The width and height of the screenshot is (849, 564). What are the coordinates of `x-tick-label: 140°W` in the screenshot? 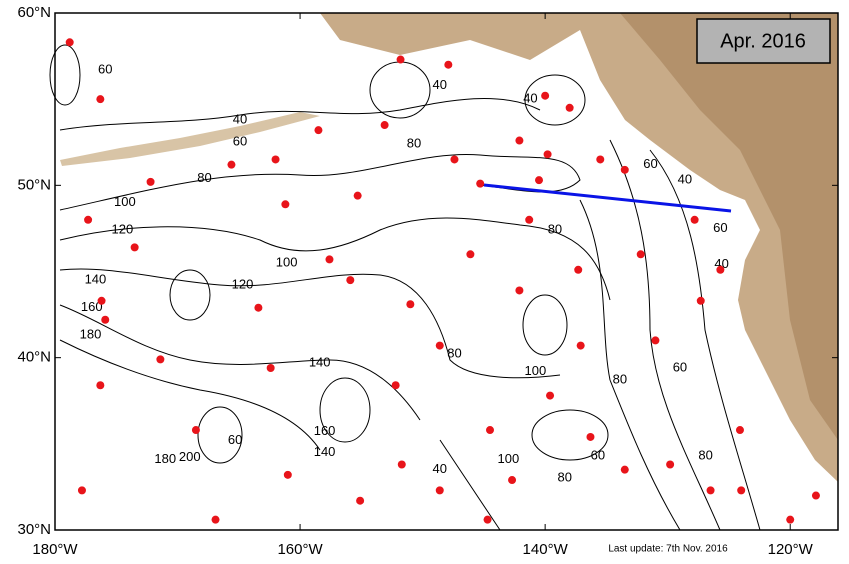 It's located at (546, 549).